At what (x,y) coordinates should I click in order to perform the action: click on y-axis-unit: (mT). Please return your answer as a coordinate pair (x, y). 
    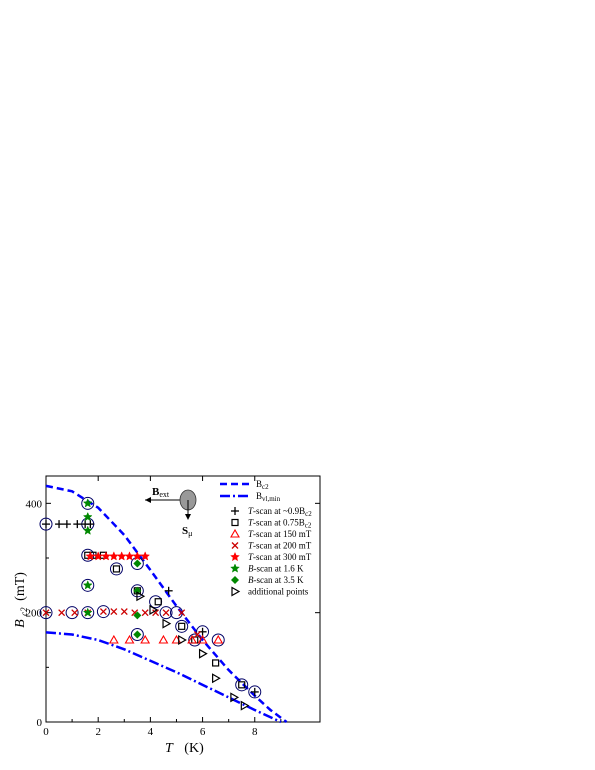
    Looking at the image, I should click on (20, 586).